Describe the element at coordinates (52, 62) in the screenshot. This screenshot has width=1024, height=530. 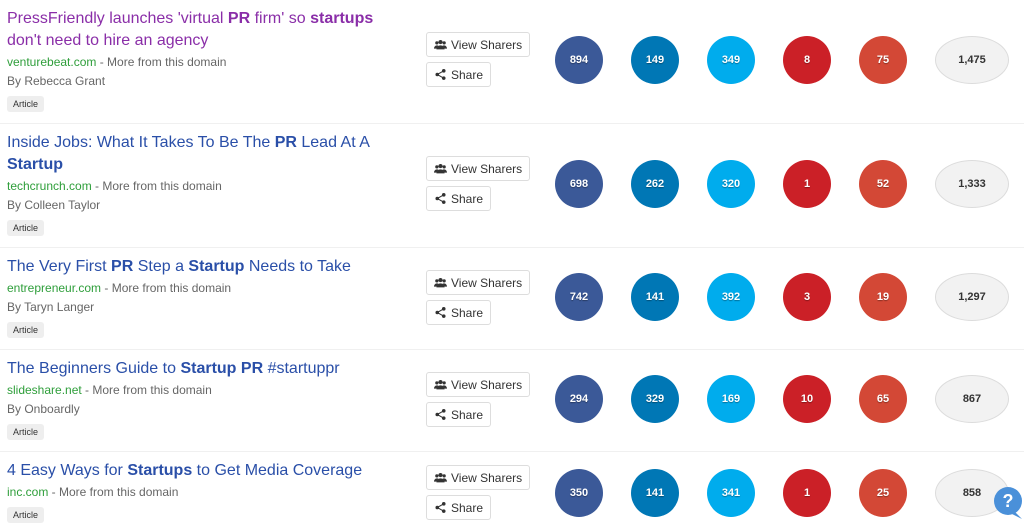
I see `domain-link: venturebeat.com` at that location.